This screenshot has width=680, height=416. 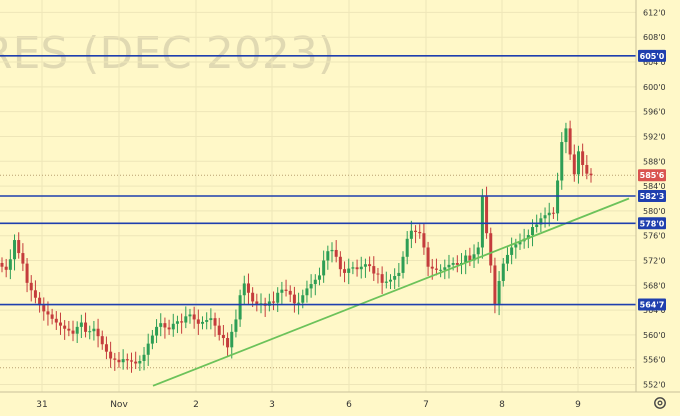 What do you see at coordinates (654, 310) in the screenshot?
I see `y-tick-label: 564'0` at bounding box center [654, 310].